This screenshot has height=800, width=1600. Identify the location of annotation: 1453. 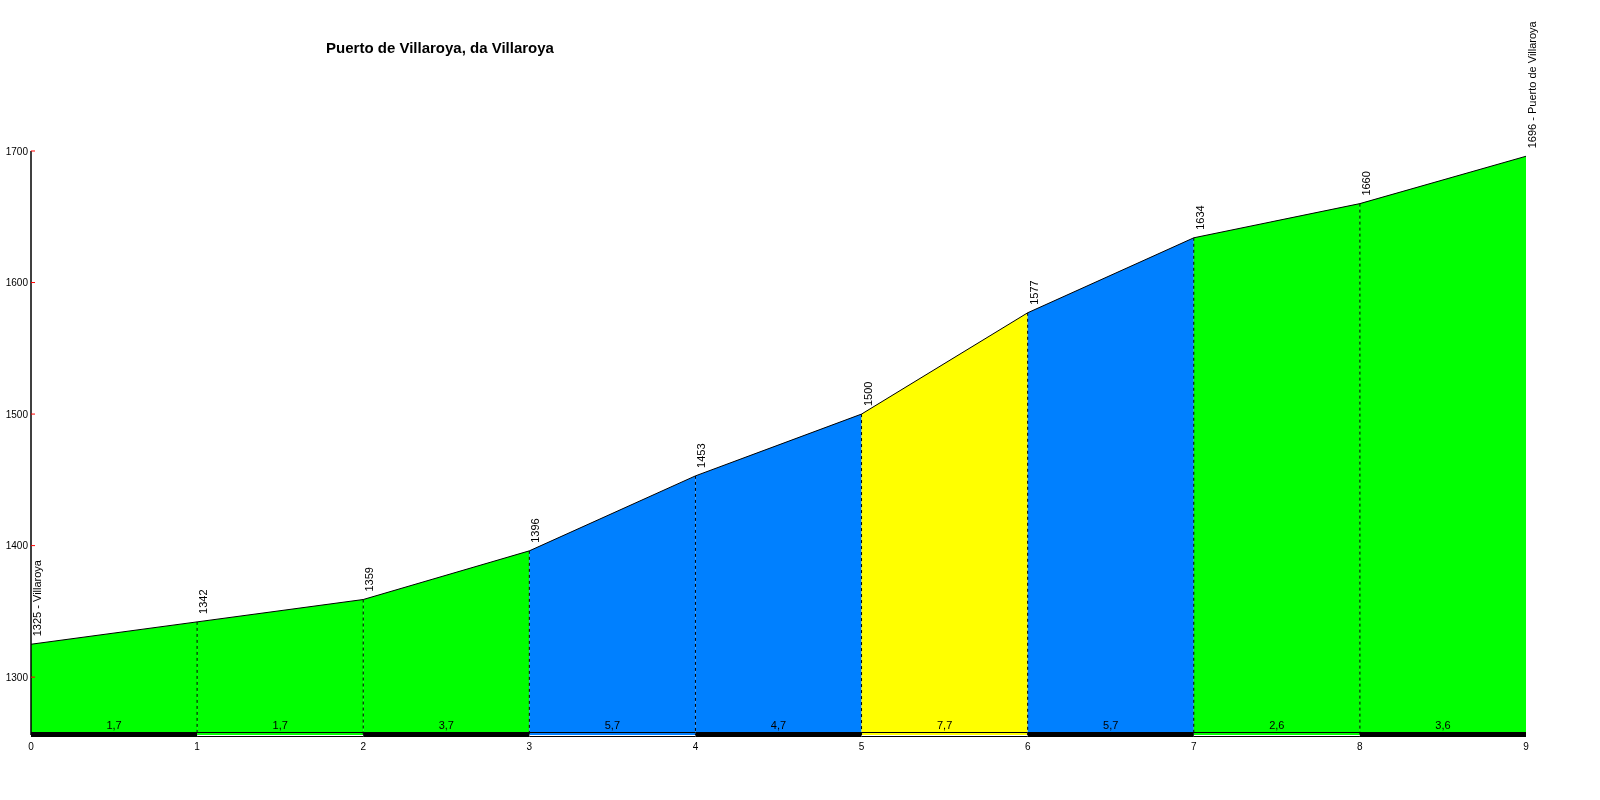
(701, 455).